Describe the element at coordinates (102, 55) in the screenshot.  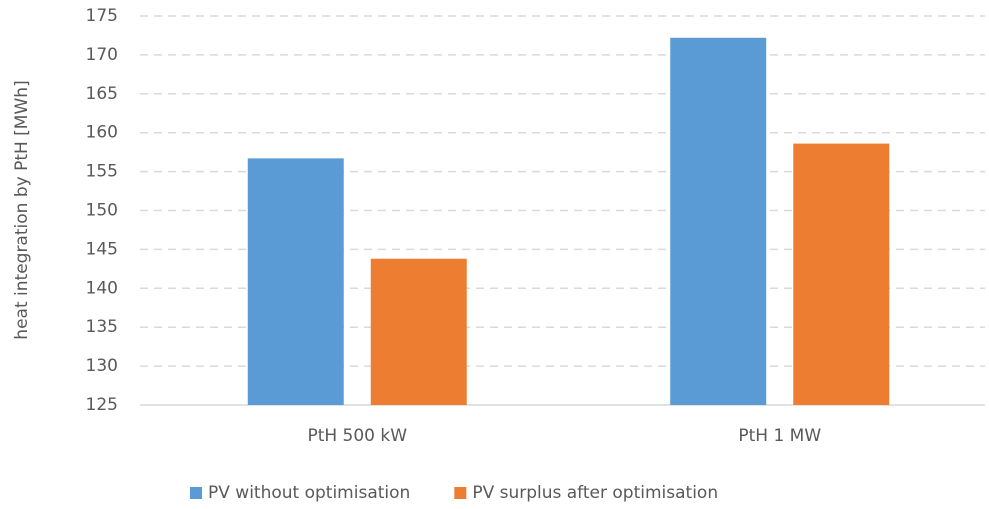
I see `y-tick-label: 170` at that location.